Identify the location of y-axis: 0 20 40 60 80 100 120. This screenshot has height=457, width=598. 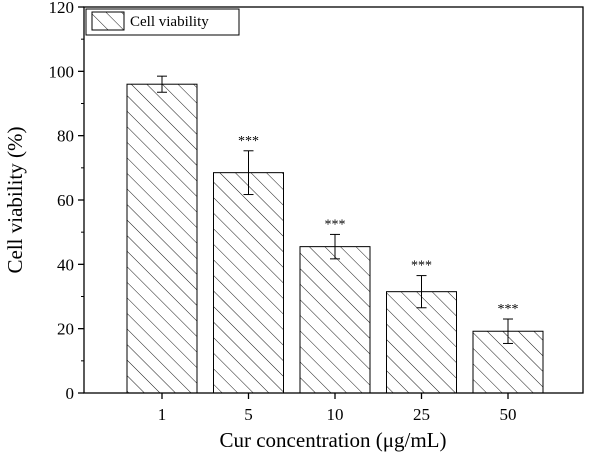
(66, 201).